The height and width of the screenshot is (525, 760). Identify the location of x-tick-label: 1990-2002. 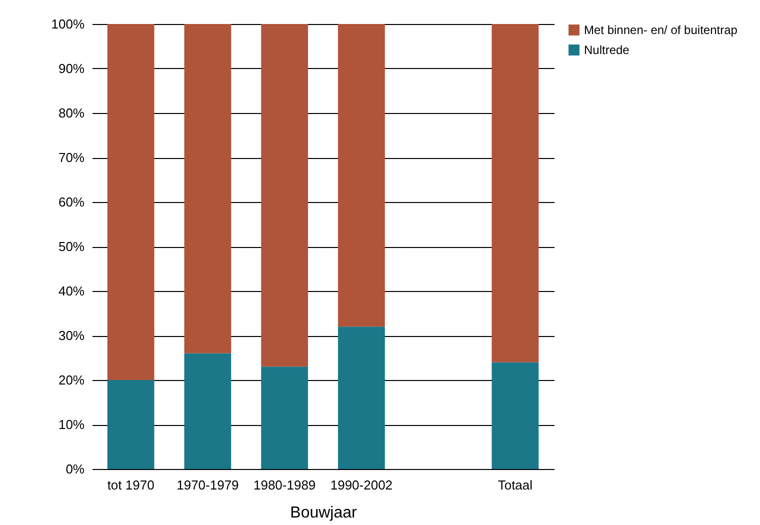
(361, 485).